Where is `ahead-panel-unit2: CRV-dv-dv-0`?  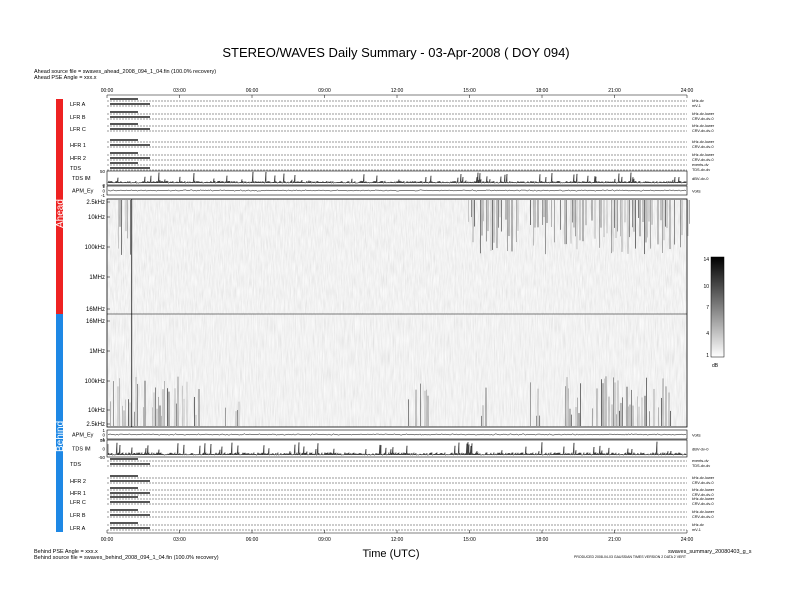 ahead-panel-unit2: CRV-dv-dv-0 is located at coordinates (703, 147).